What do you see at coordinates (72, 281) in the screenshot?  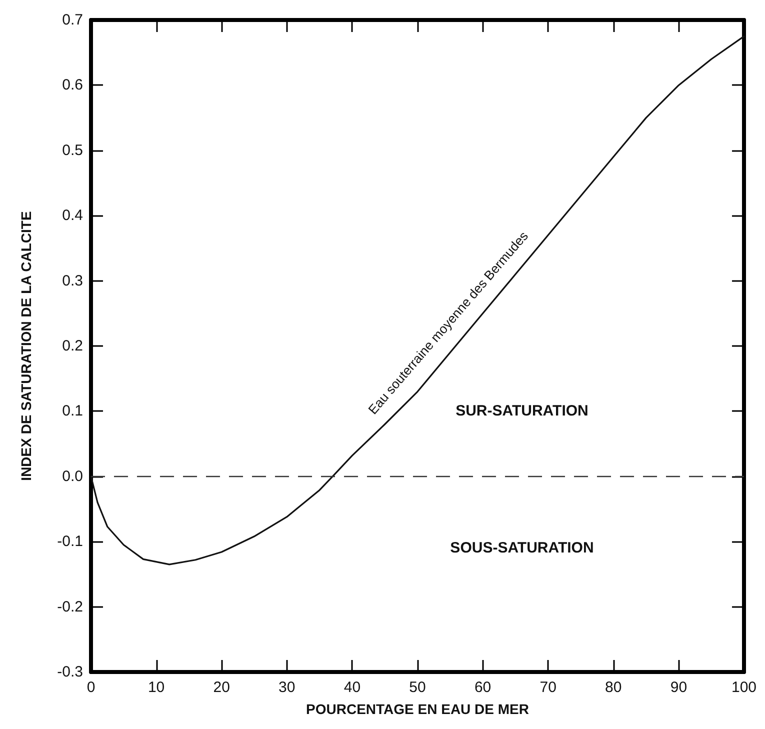 I see `y-tick-label: 0.3` at bounding box center [72, 281].